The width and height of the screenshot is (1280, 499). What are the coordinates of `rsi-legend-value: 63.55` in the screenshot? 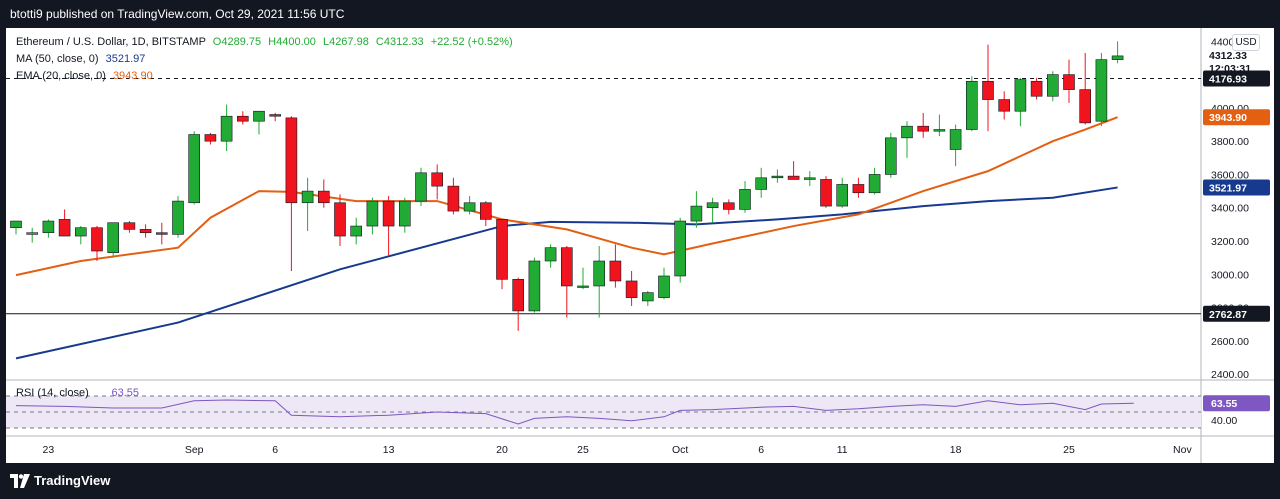 It's located at (126, 393).